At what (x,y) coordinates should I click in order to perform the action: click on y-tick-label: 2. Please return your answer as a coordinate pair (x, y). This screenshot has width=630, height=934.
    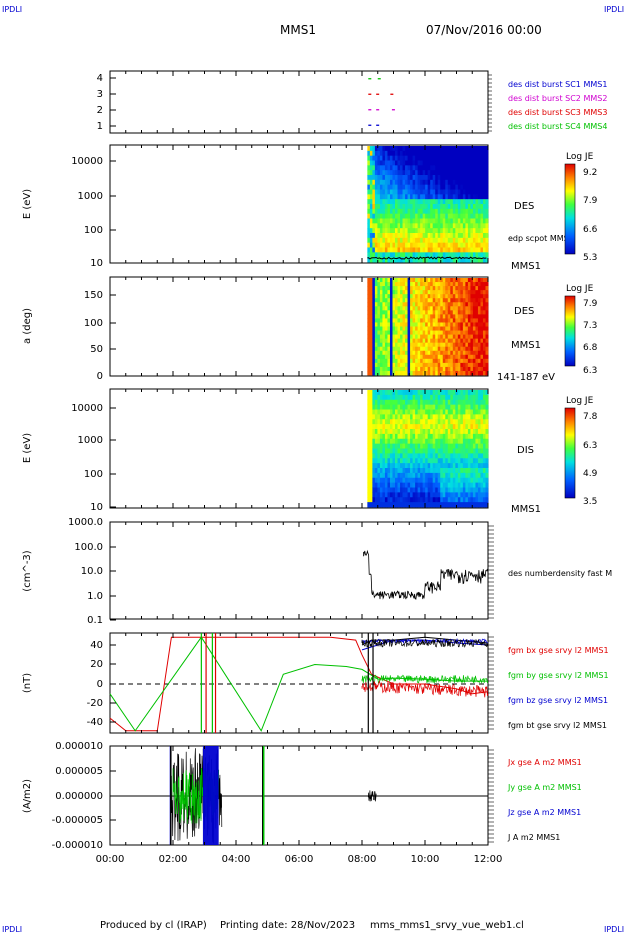
    Looking at the image, I should click on (100, 110).